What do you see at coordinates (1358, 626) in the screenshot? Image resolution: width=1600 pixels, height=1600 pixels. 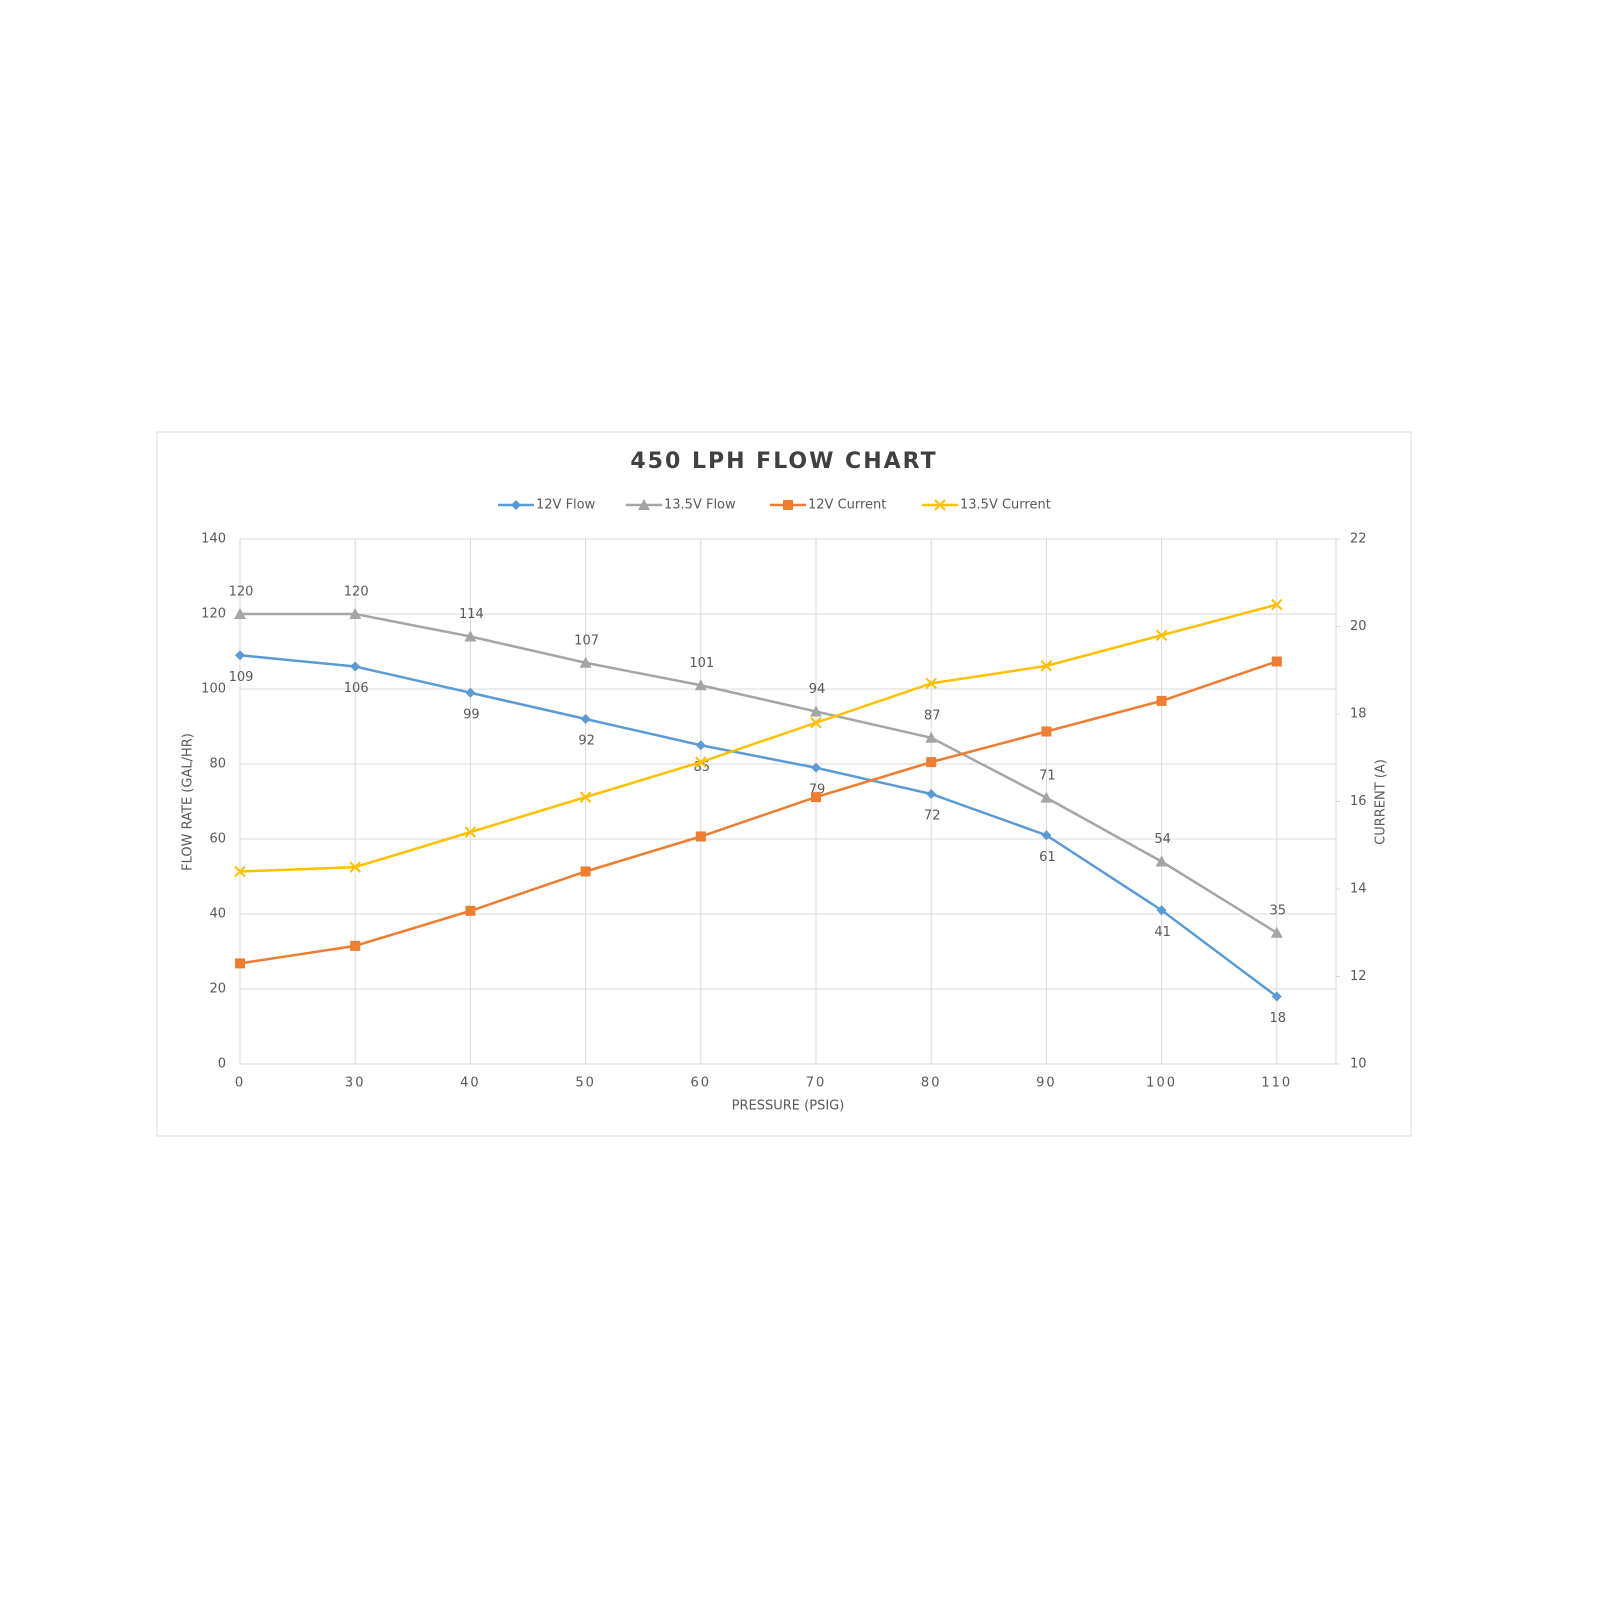 I see `y2-tick-label: 20` at bounding box center [1358, 626].